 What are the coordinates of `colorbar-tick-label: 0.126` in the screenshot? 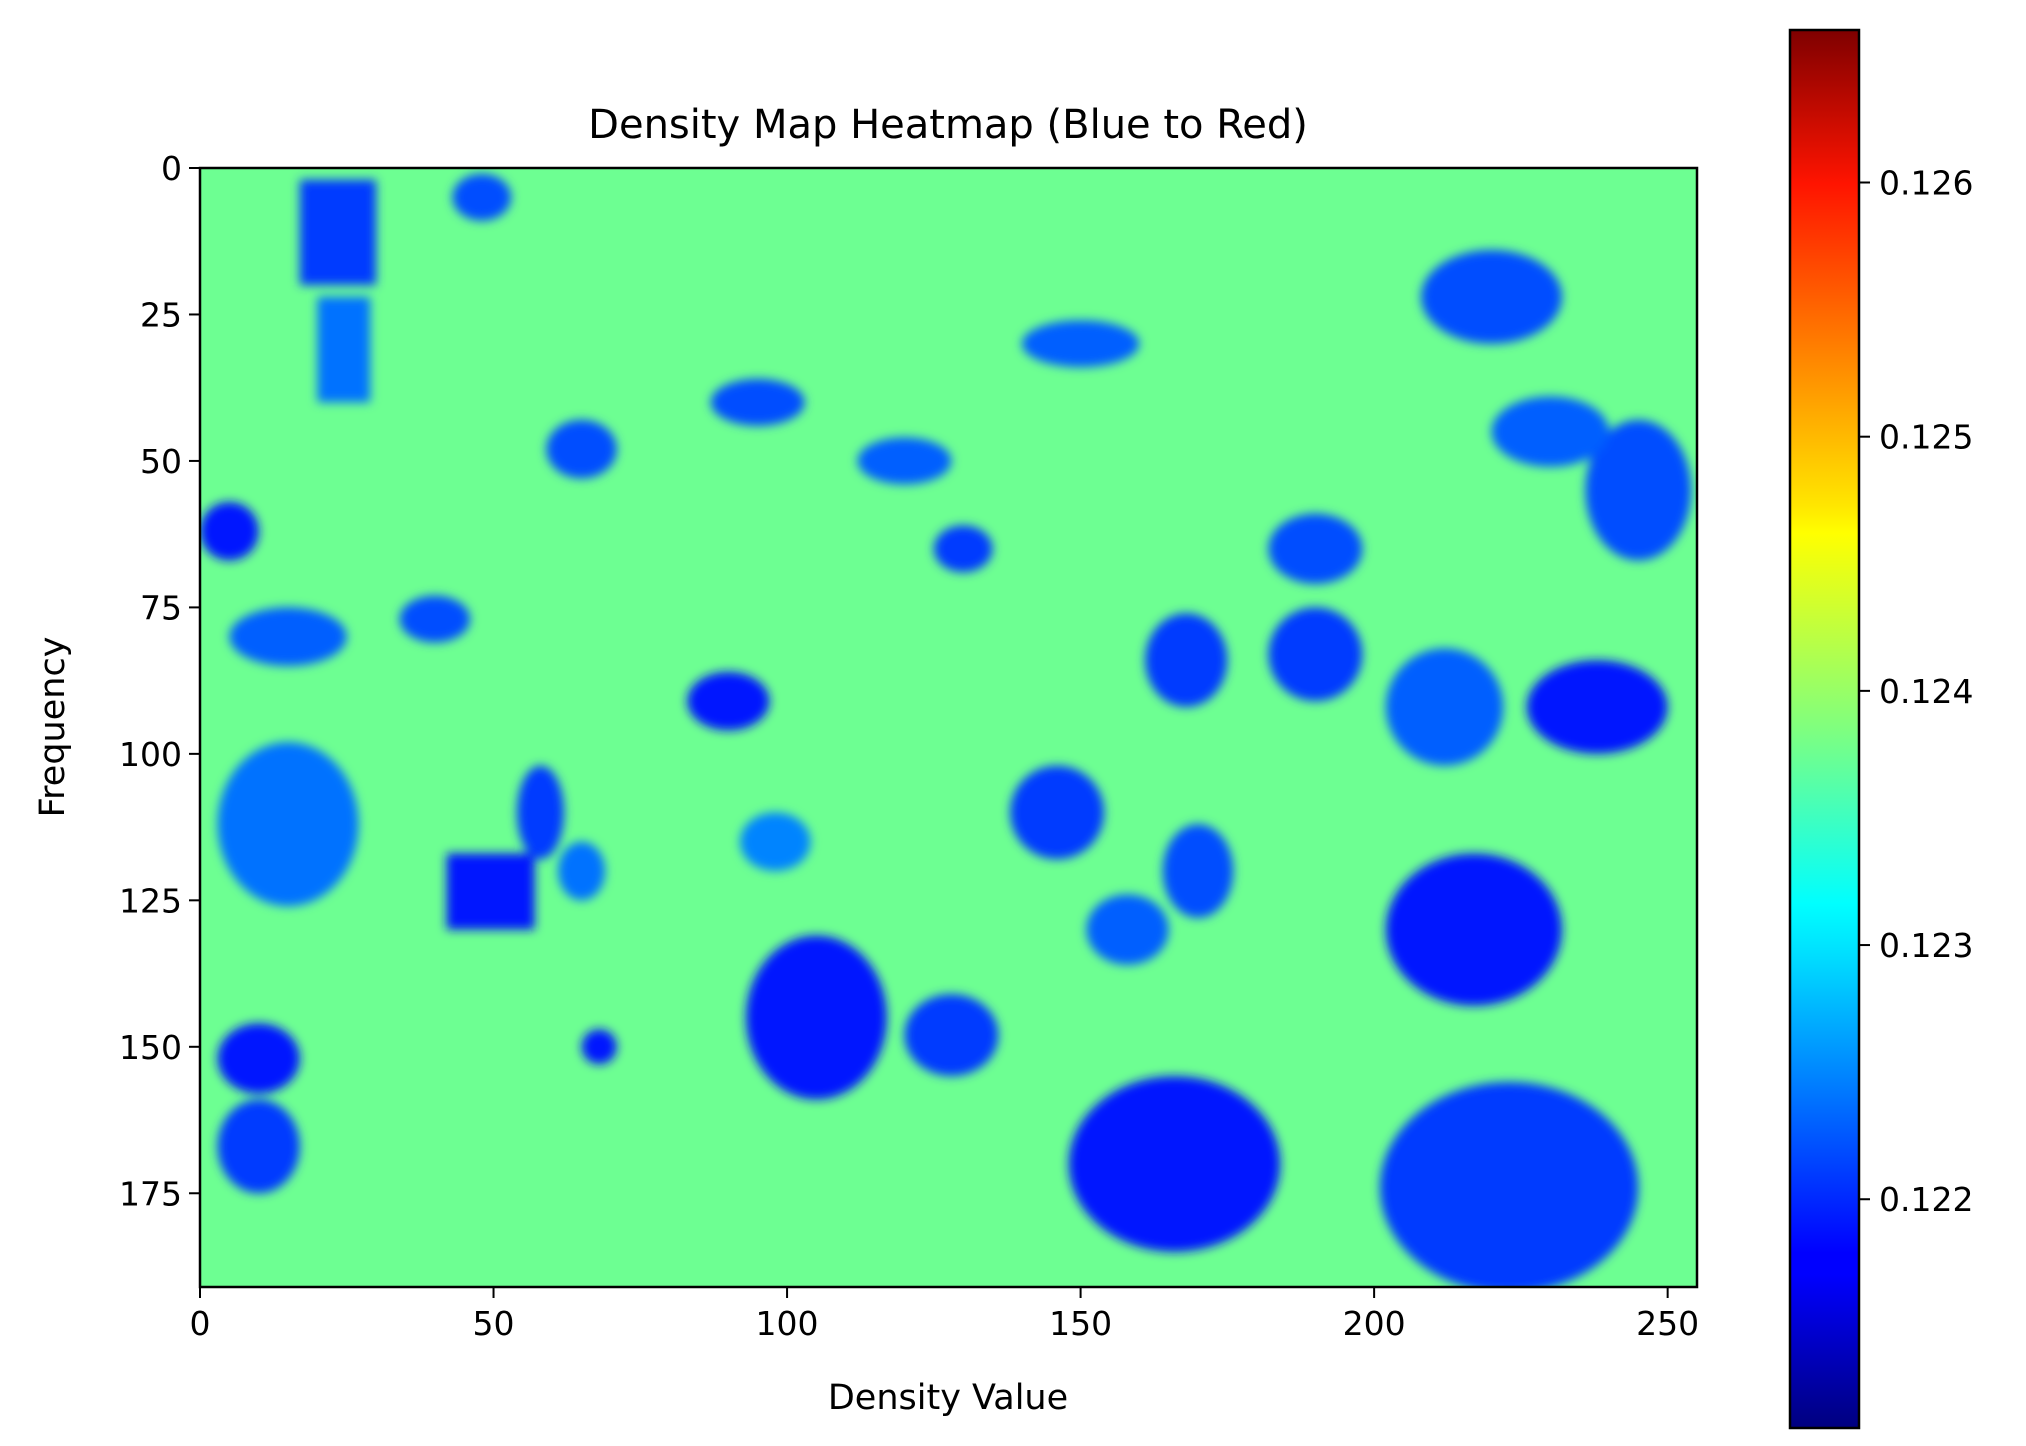 It's located at (1926, 183).